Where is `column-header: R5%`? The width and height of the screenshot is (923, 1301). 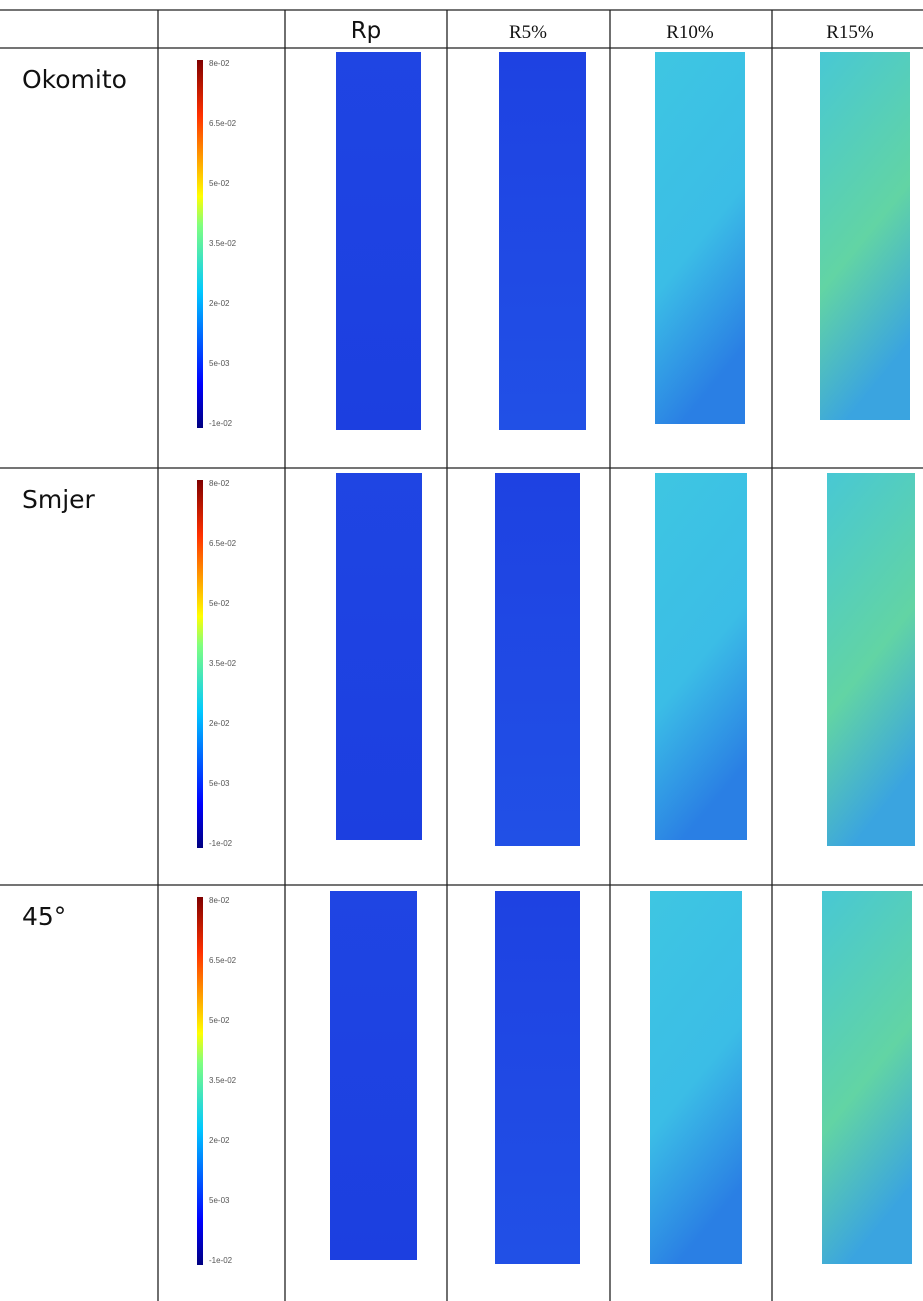 column-header: R5% is located at coordinates (528, 32).